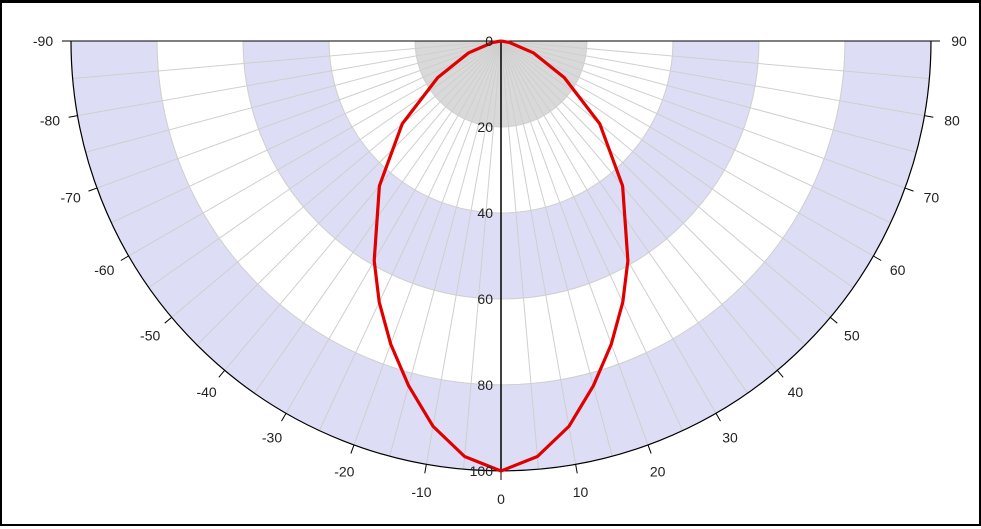 This screenshot has height=529, width=981. Describe the element at coordinates (272, 438) in the screenshot. I see `angle-tick-label: -30` at that location.